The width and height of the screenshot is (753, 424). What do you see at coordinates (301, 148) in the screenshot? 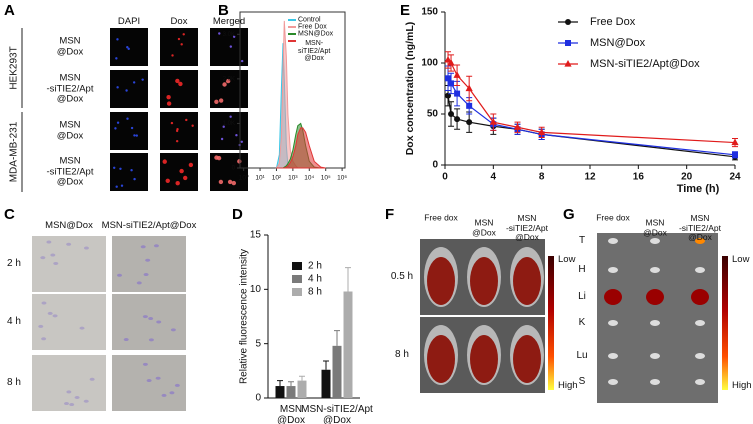
I see `histogram-area` at bounding box center [301, 148].